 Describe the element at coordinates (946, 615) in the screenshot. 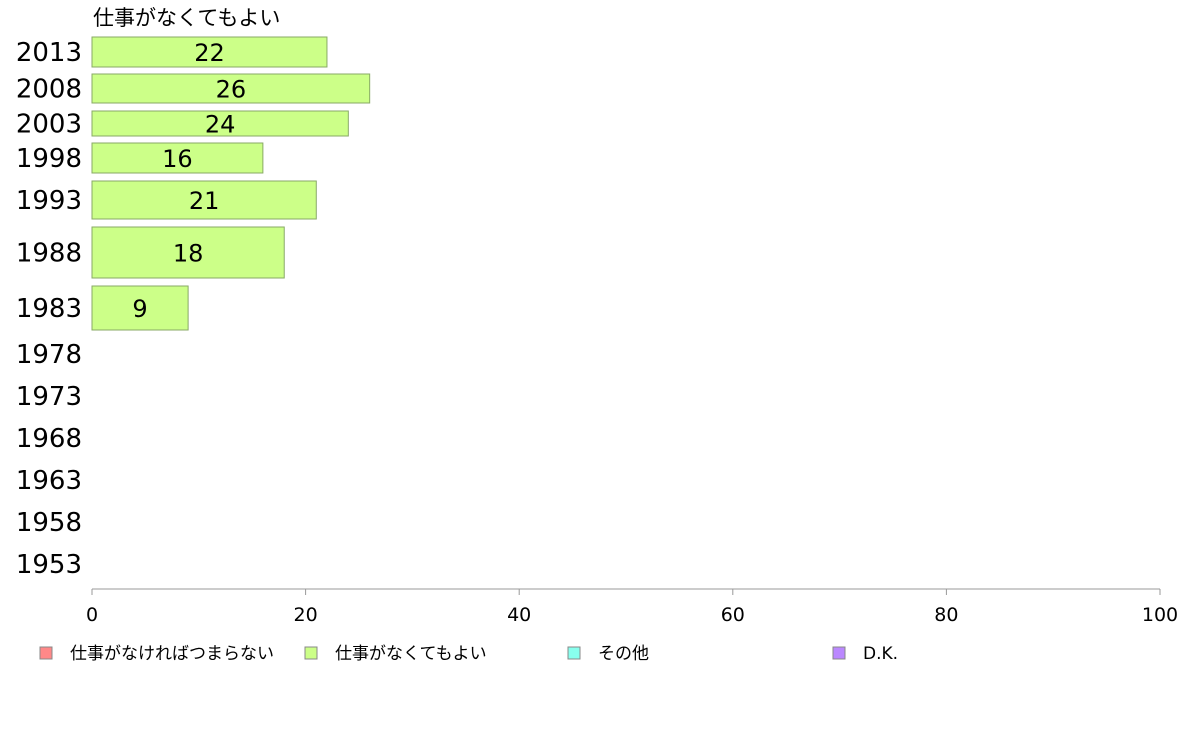

I see `x-tick-label: 80` at that location.